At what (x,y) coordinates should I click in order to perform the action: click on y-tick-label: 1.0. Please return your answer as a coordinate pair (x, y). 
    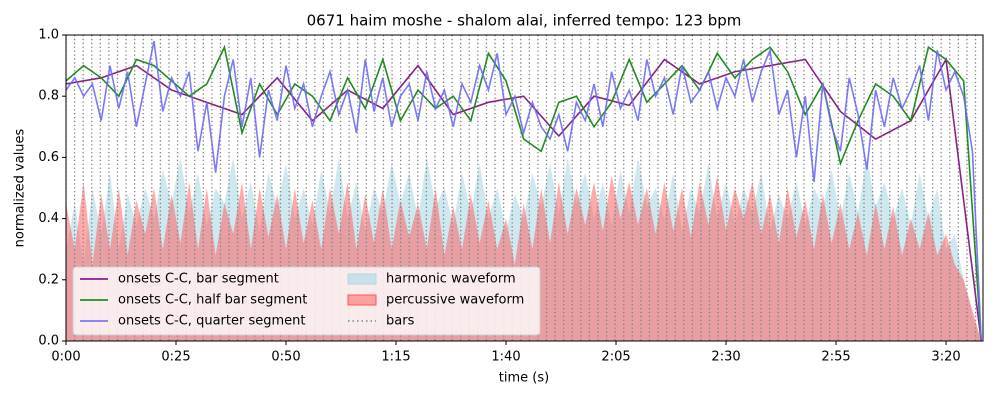
    Looking at the image, I should click on (48, 35).